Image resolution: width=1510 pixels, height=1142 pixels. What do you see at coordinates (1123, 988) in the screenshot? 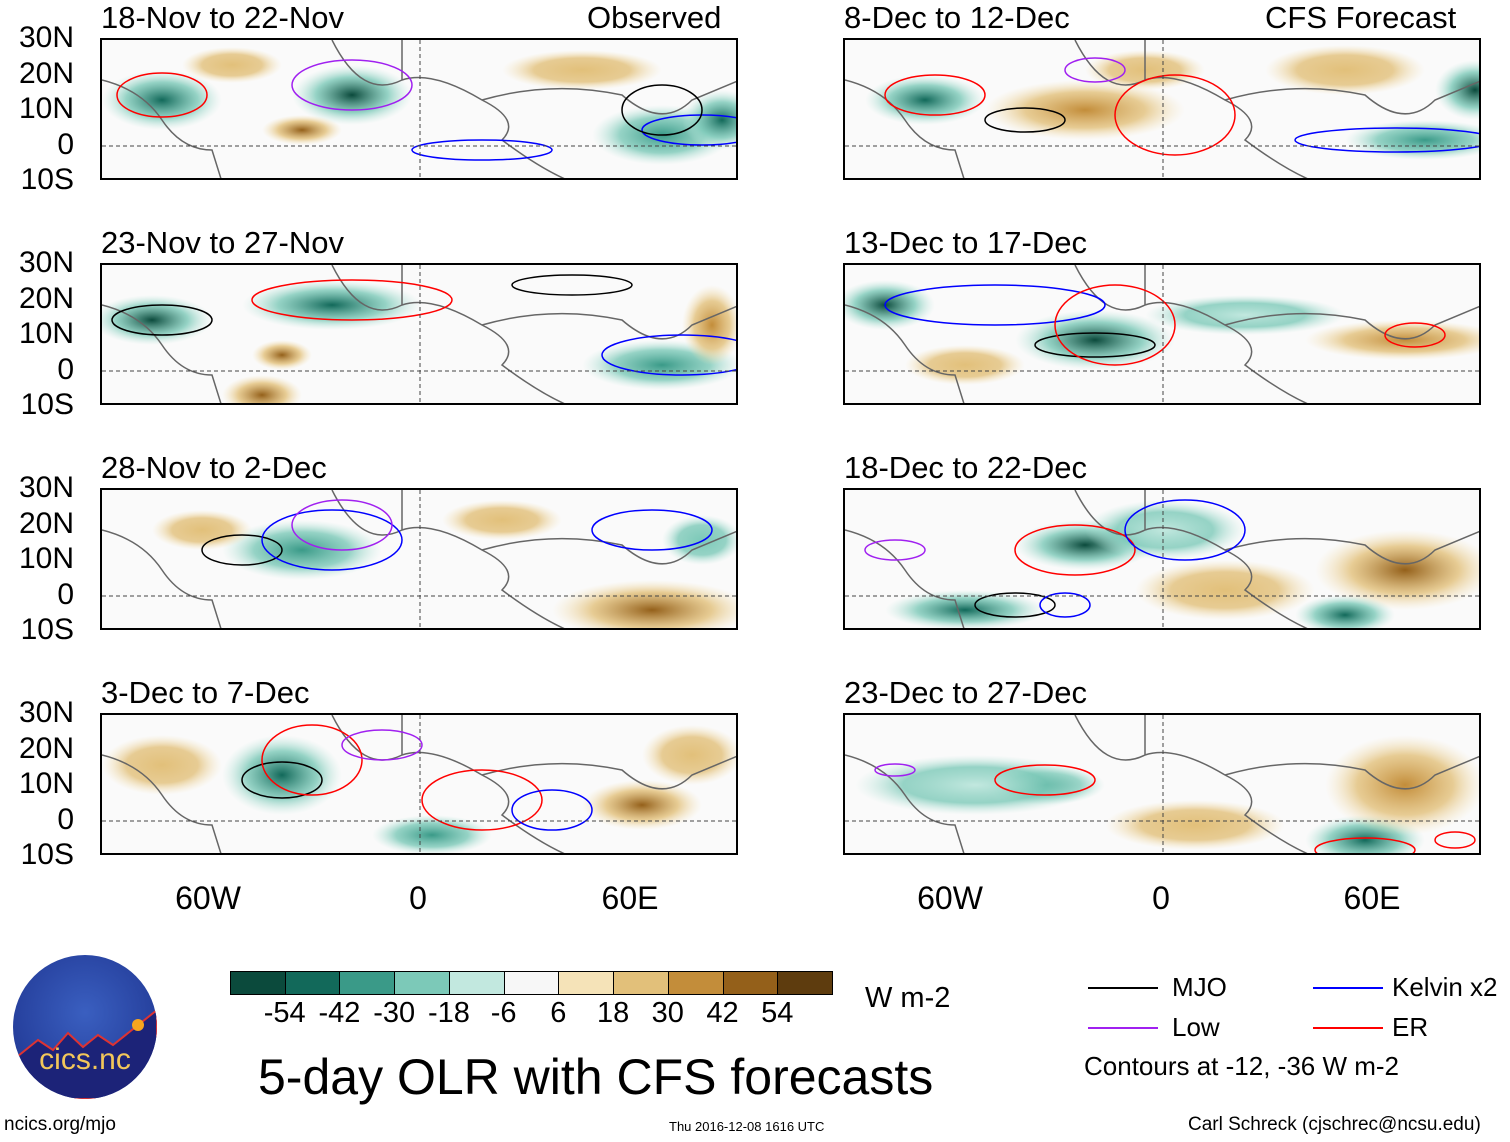
I see `legend-mjo-line` at bounding box center [1123, 988].